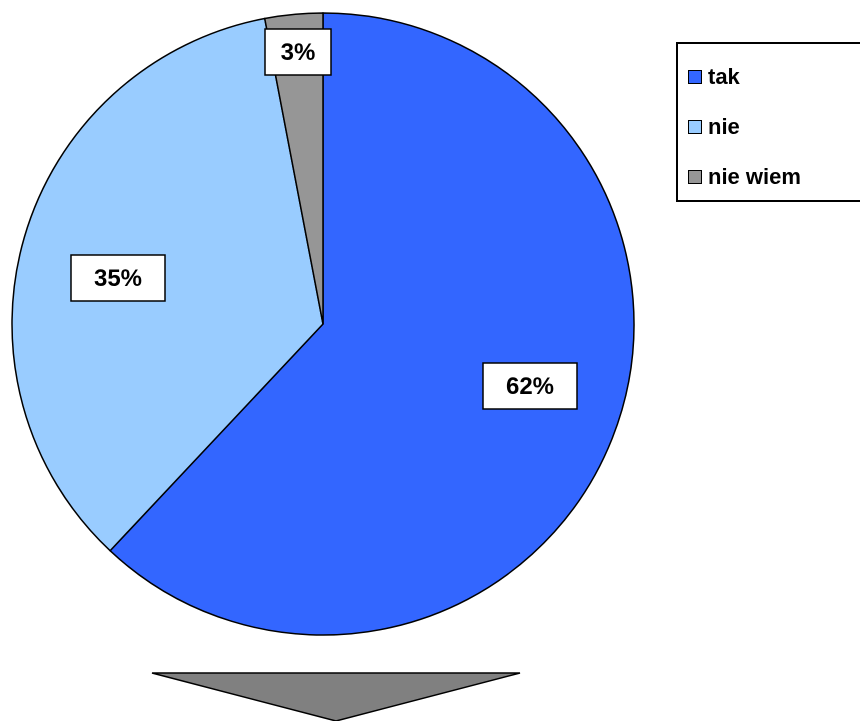  What do you see at coordinates (754, 176) in the screenshot?
I see `legend-label: nie wiem` at bounding box center [754, 176].